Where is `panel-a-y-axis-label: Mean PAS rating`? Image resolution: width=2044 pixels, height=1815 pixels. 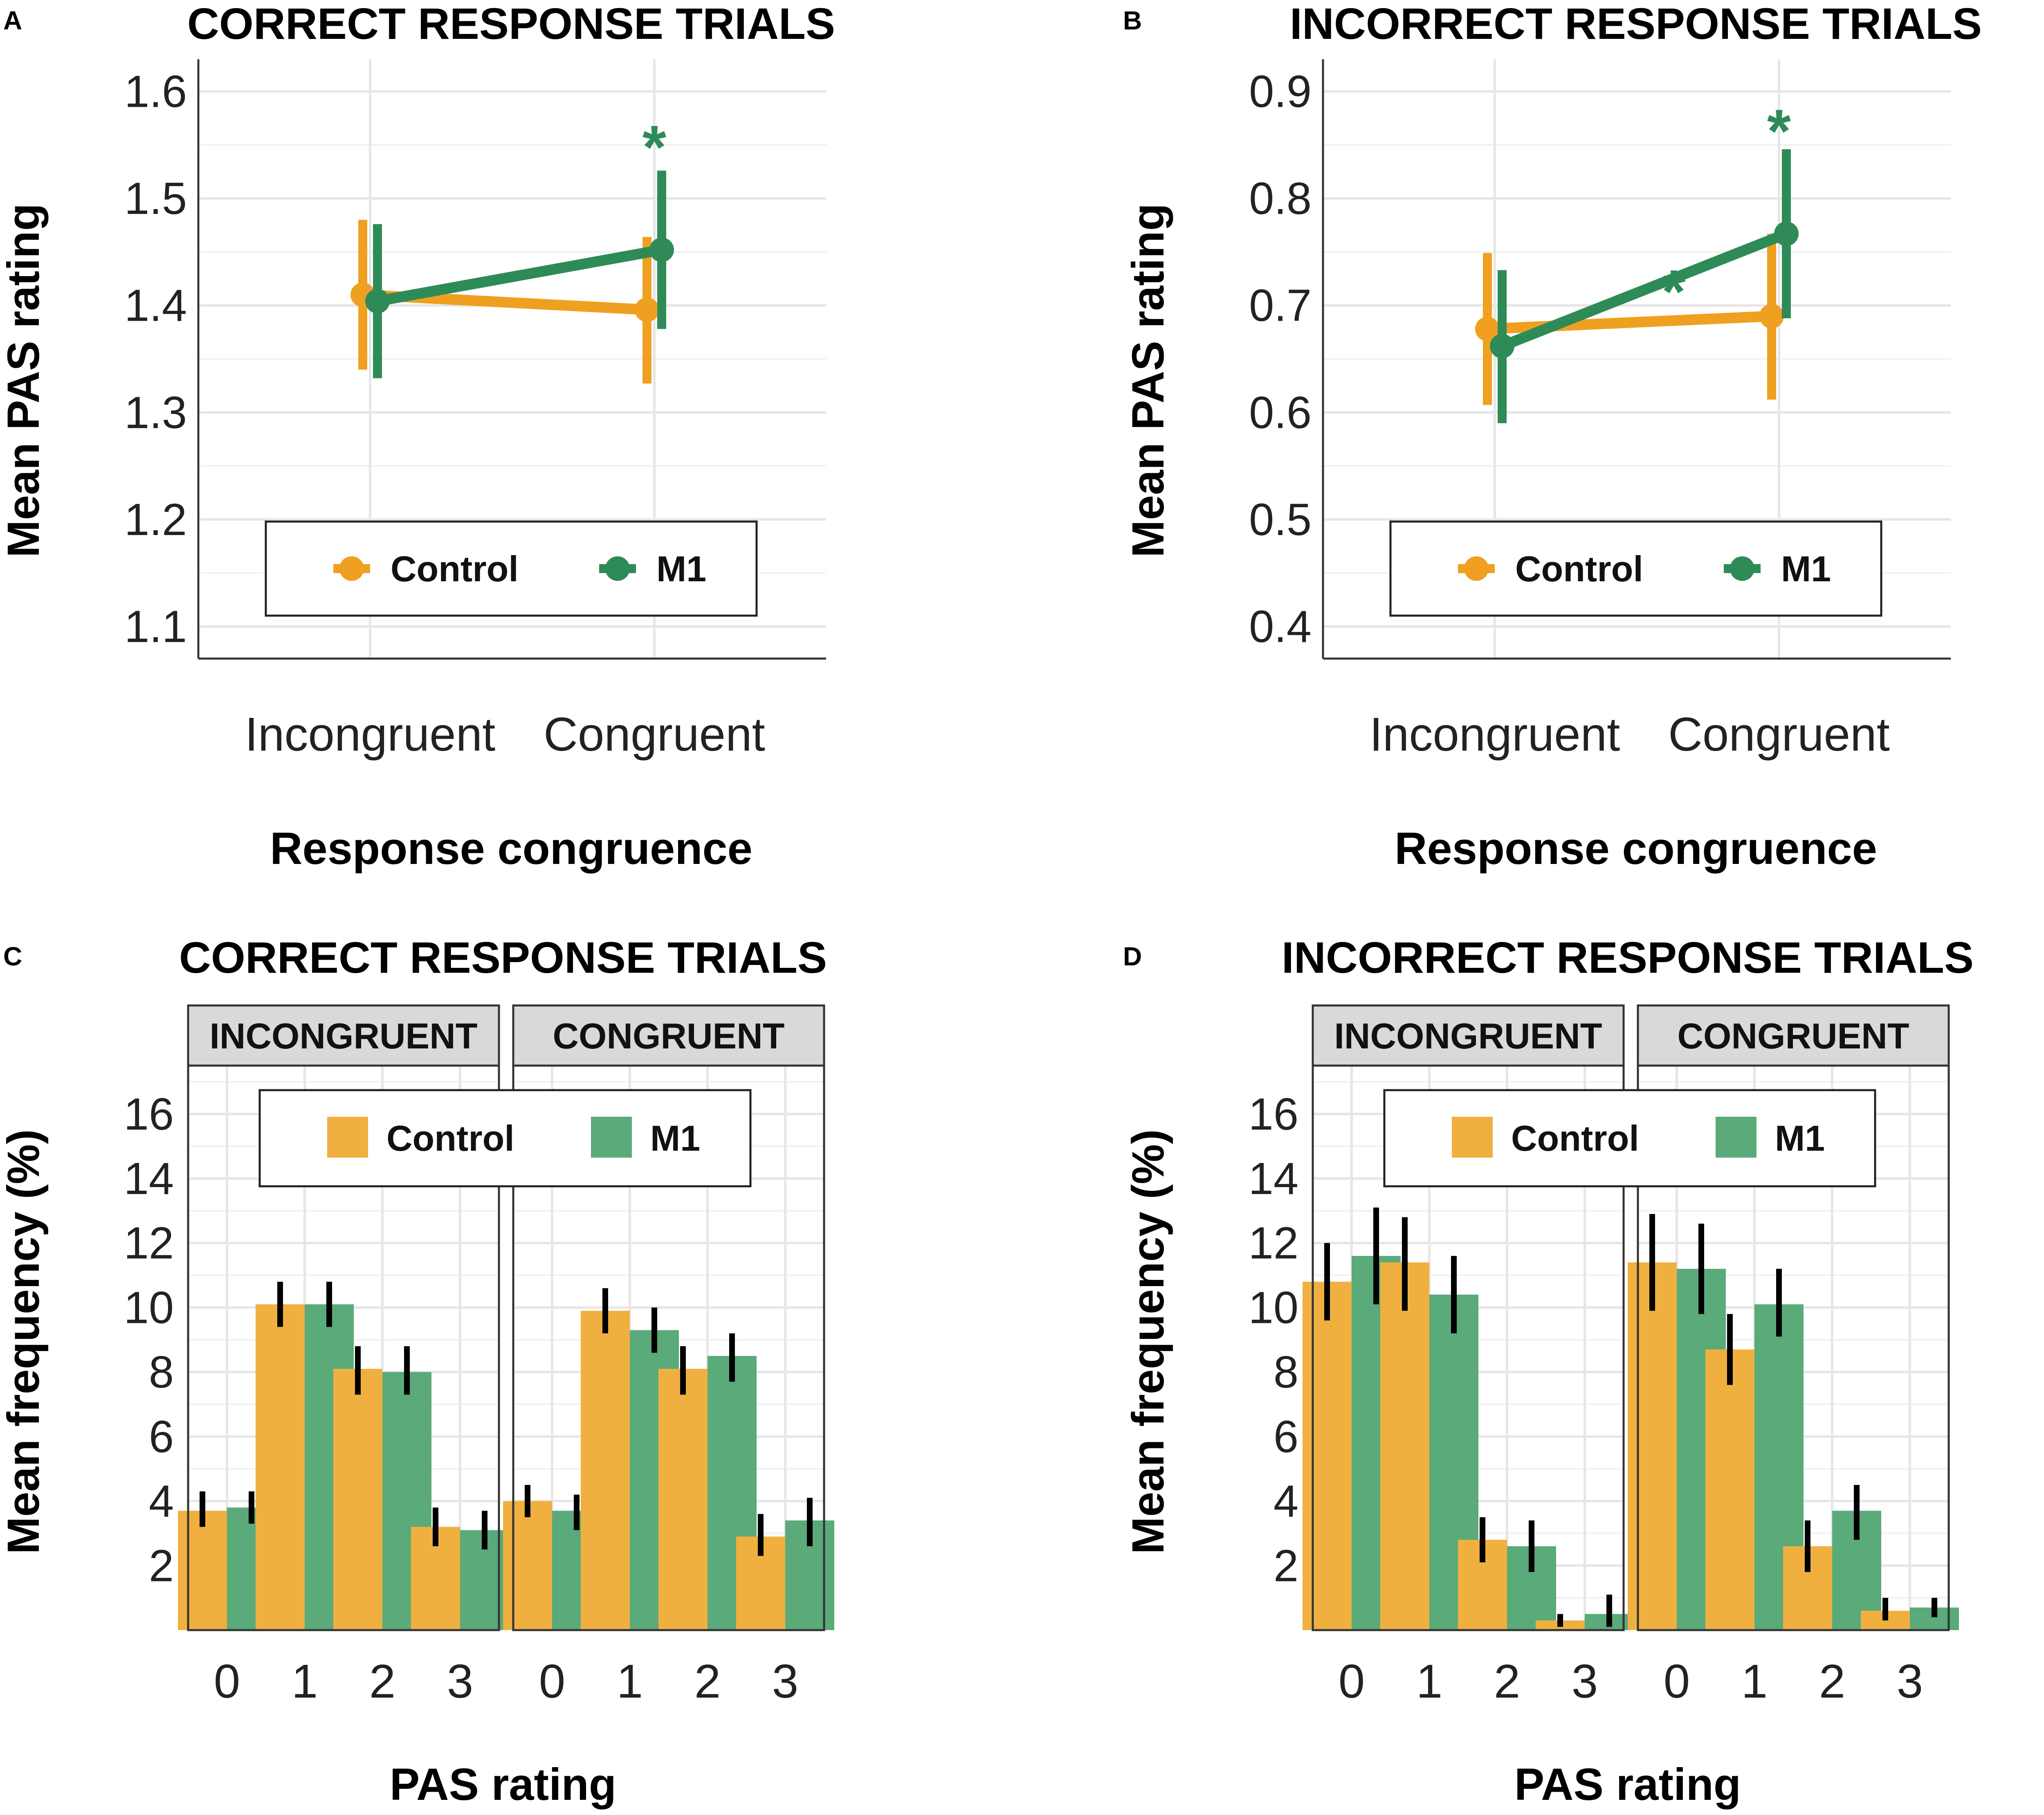 panel-a-y-axis-label: Mean PAS rating is located at coordinates (24, 380).